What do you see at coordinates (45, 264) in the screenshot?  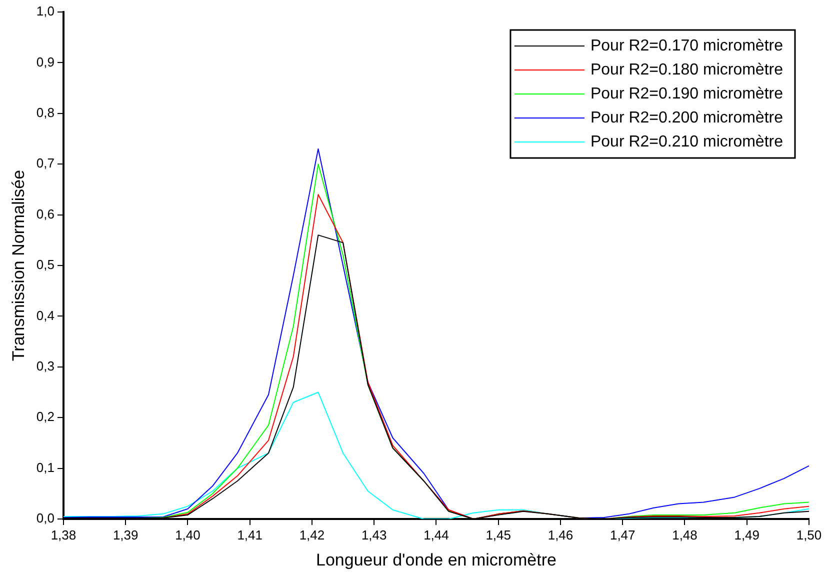 I see `y-tick-label: 0,5` at bounding box center [45, 264].